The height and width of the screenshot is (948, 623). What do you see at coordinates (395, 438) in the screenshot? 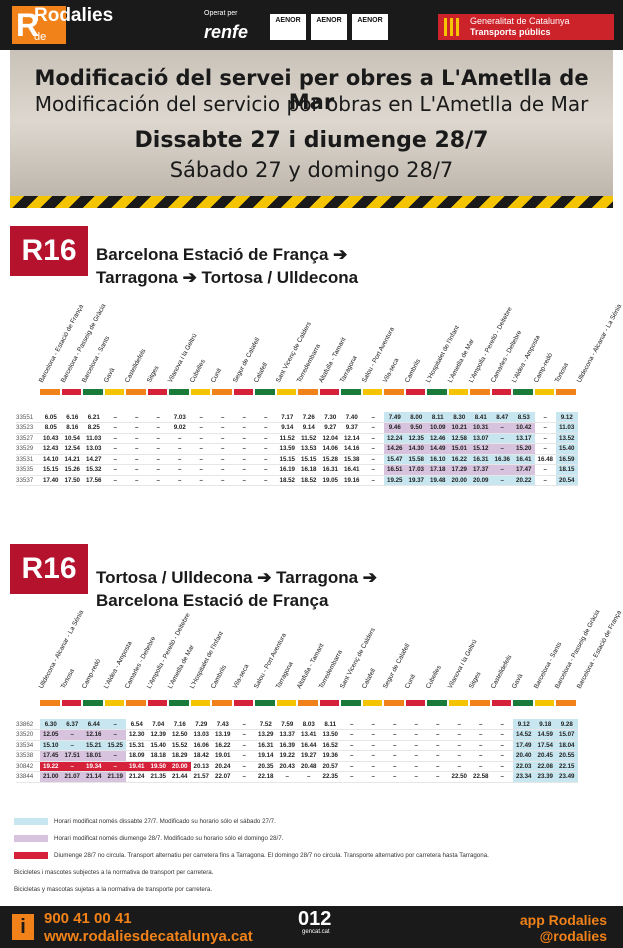
I see `time-cell: 12.24` at bounding box center [395, 438].